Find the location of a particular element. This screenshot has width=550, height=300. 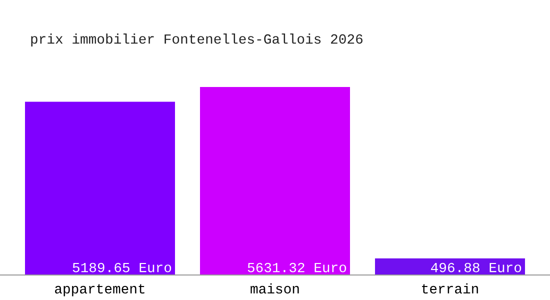

data-label: 5189.65 Euro is located at coordinates (122, 267).